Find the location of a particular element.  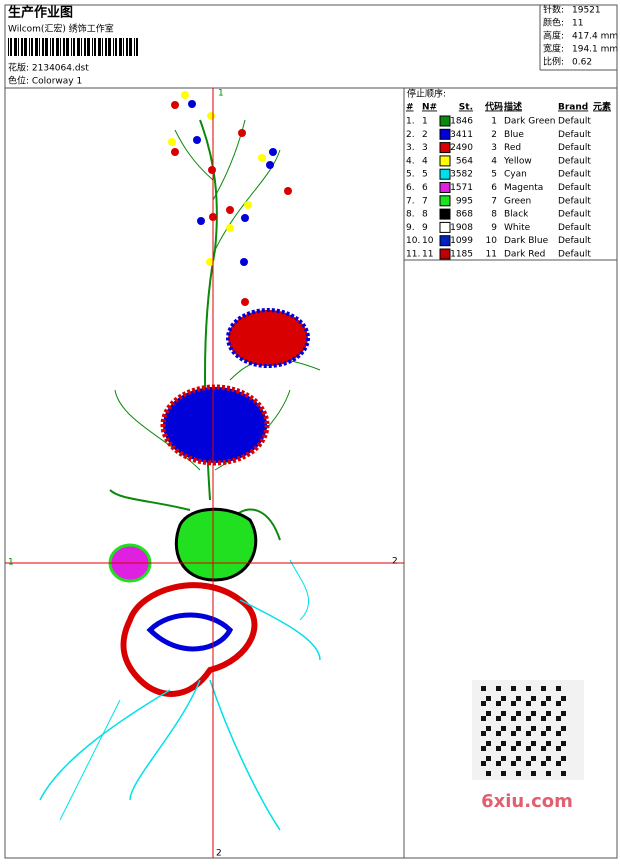

row-code: 6 is located at coordinates (494, 188).